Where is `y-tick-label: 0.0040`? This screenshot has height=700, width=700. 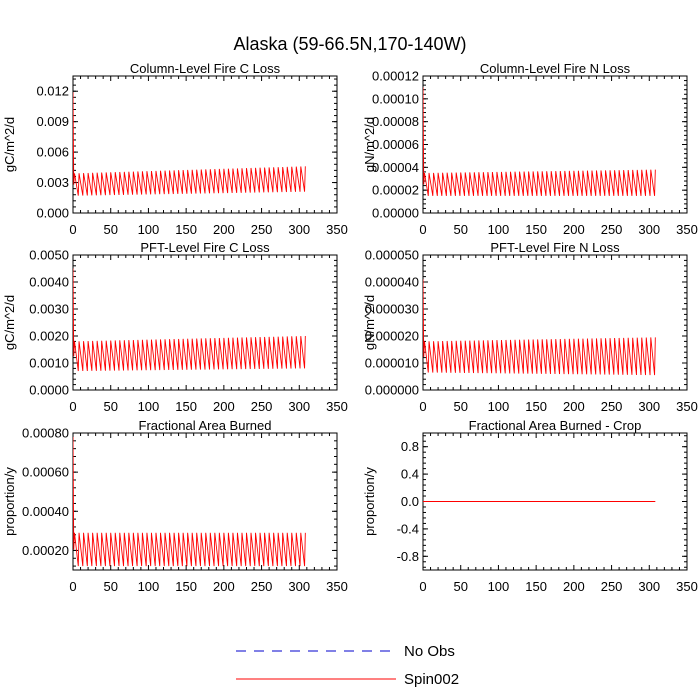
y-tick-label: 0.0040 is located at coordinates (49, 282).